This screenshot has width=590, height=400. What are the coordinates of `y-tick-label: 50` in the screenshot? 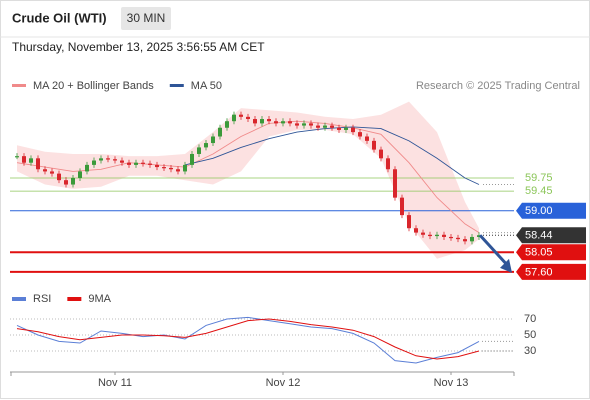 It's located at (530, 335).